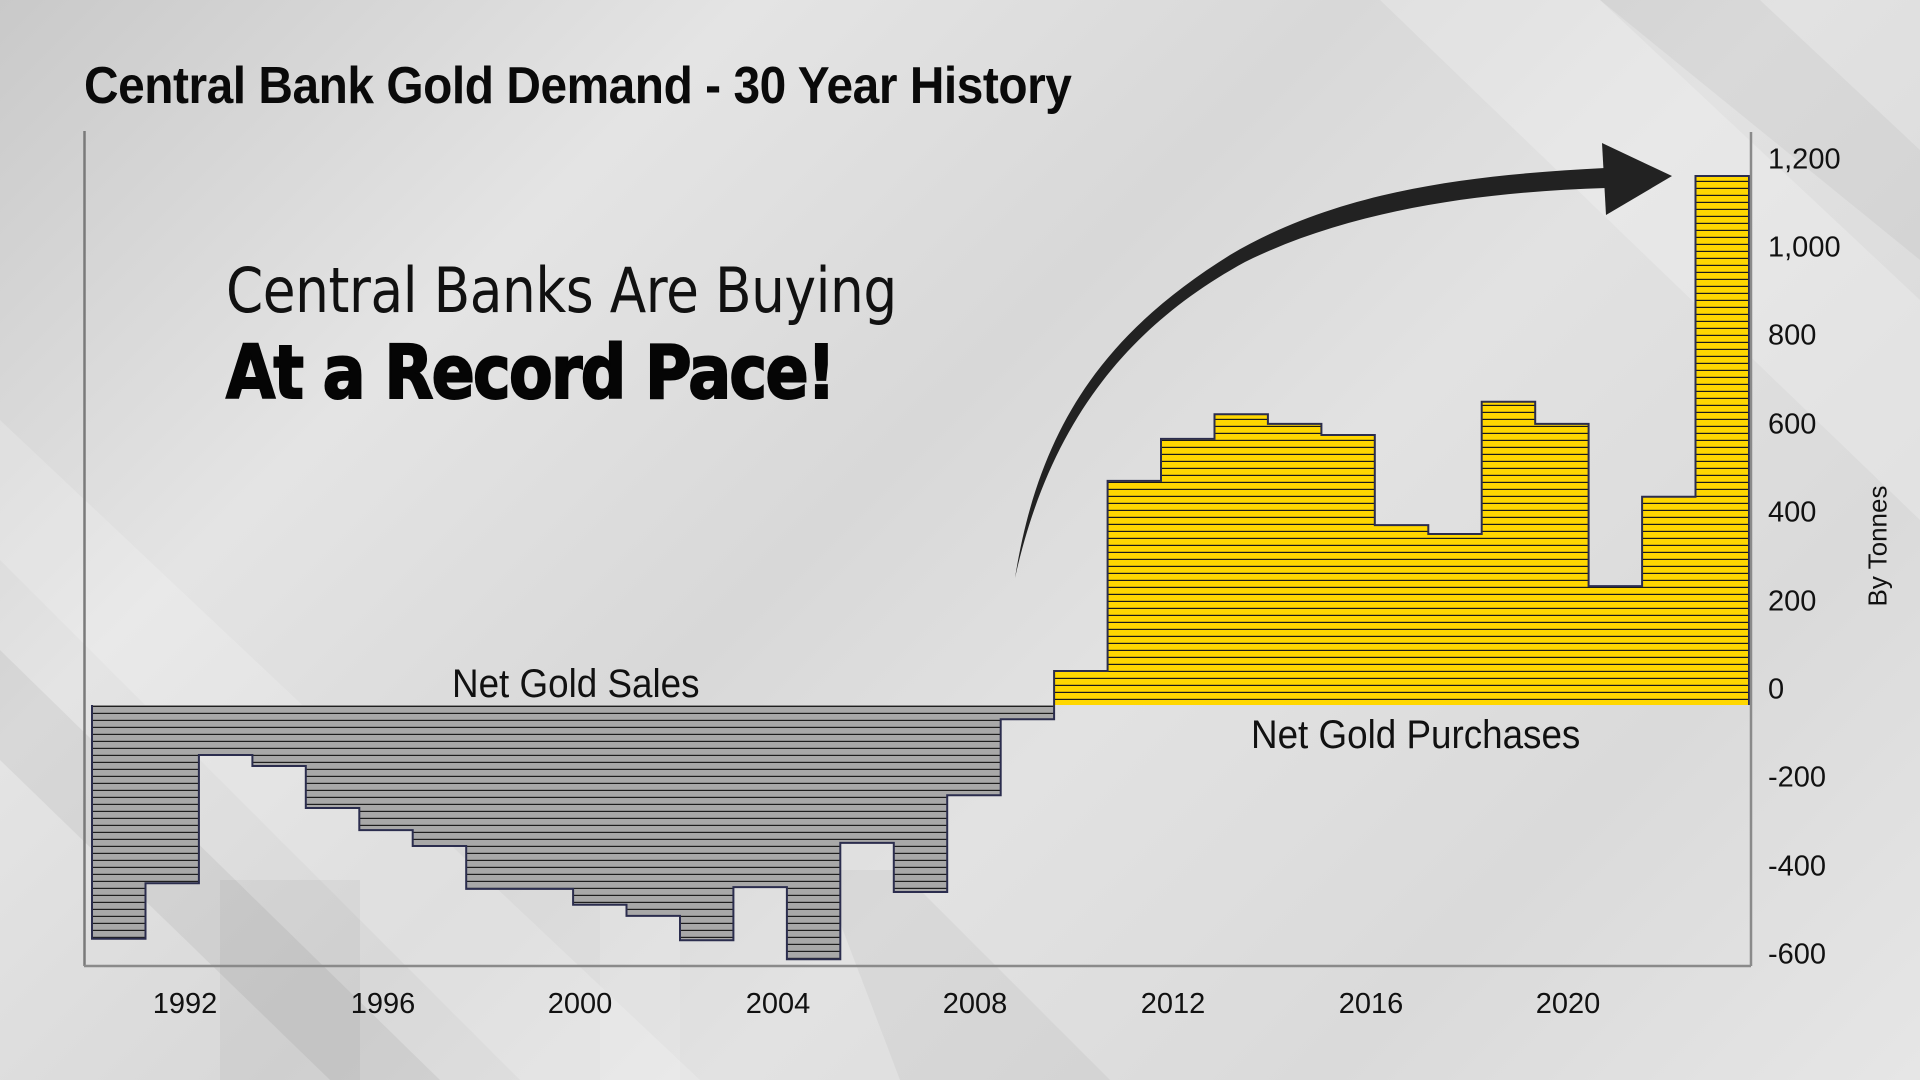 This screenshot has height=1080, width=1920. Describe the element at coordinates (1722, 440) in the screenshot. I see `bar-2022` at that location.